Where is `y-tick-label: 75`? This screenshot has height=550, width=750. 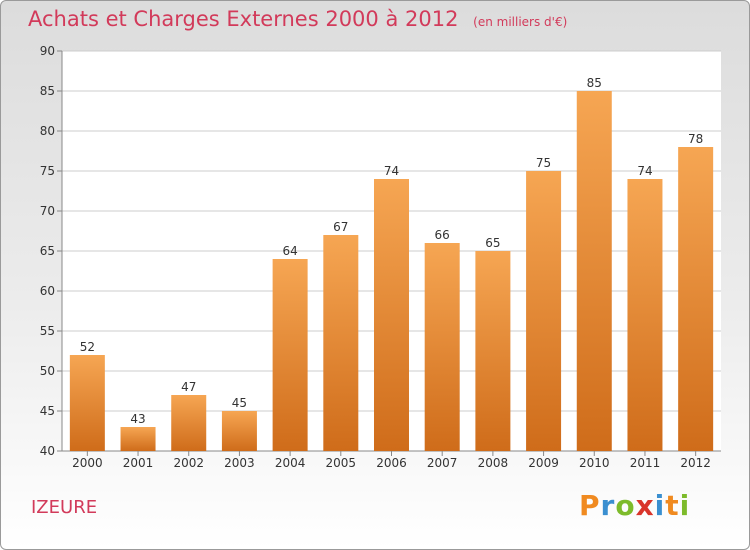
y-tick-label: 75 is located at coordinates (47, 171).